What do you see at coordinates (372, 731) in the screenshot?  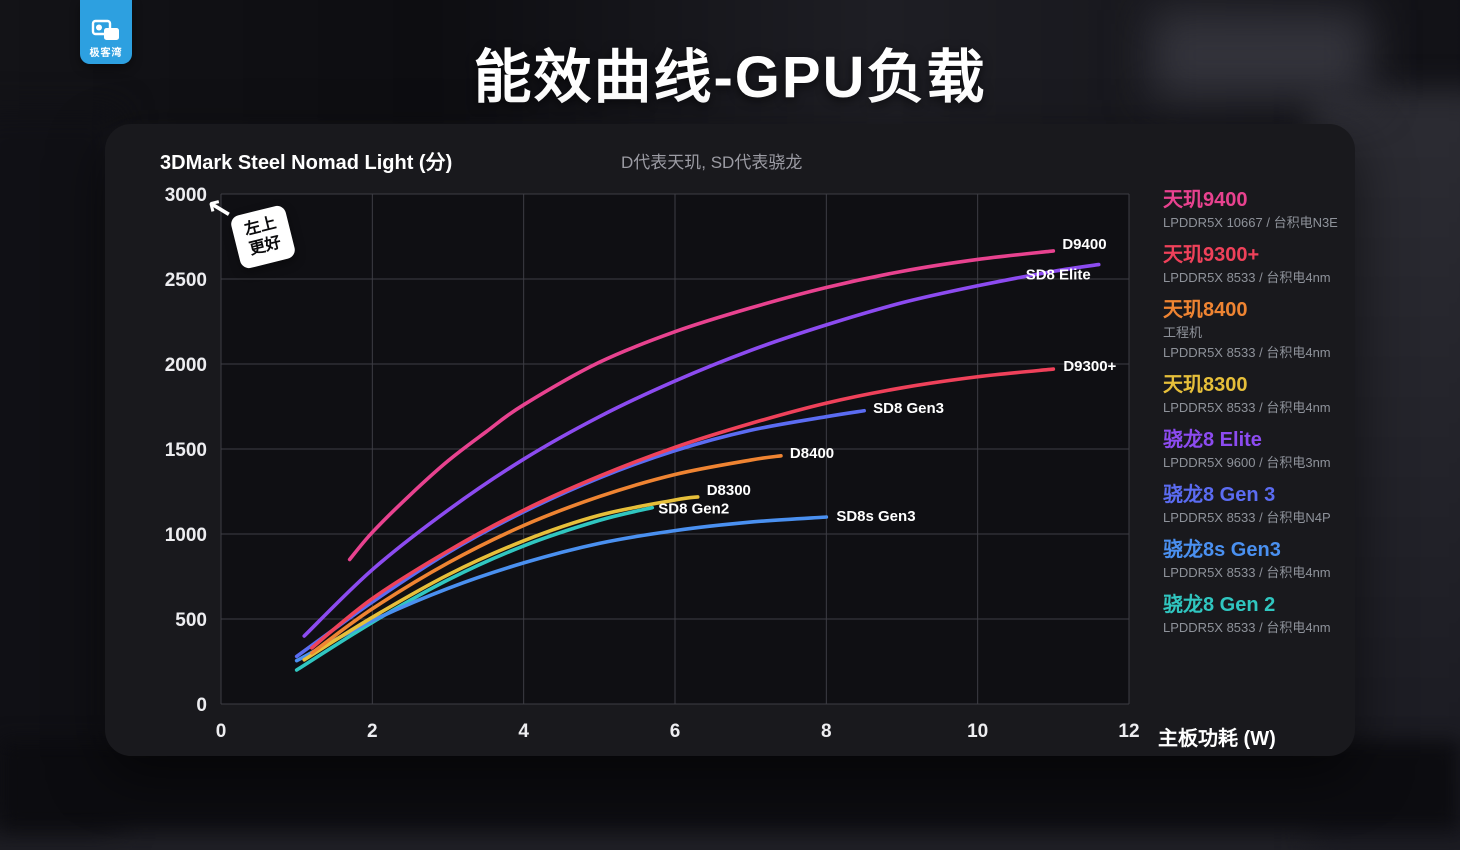 I see `x-tick-label: 2` at bounding box center [372, 731].